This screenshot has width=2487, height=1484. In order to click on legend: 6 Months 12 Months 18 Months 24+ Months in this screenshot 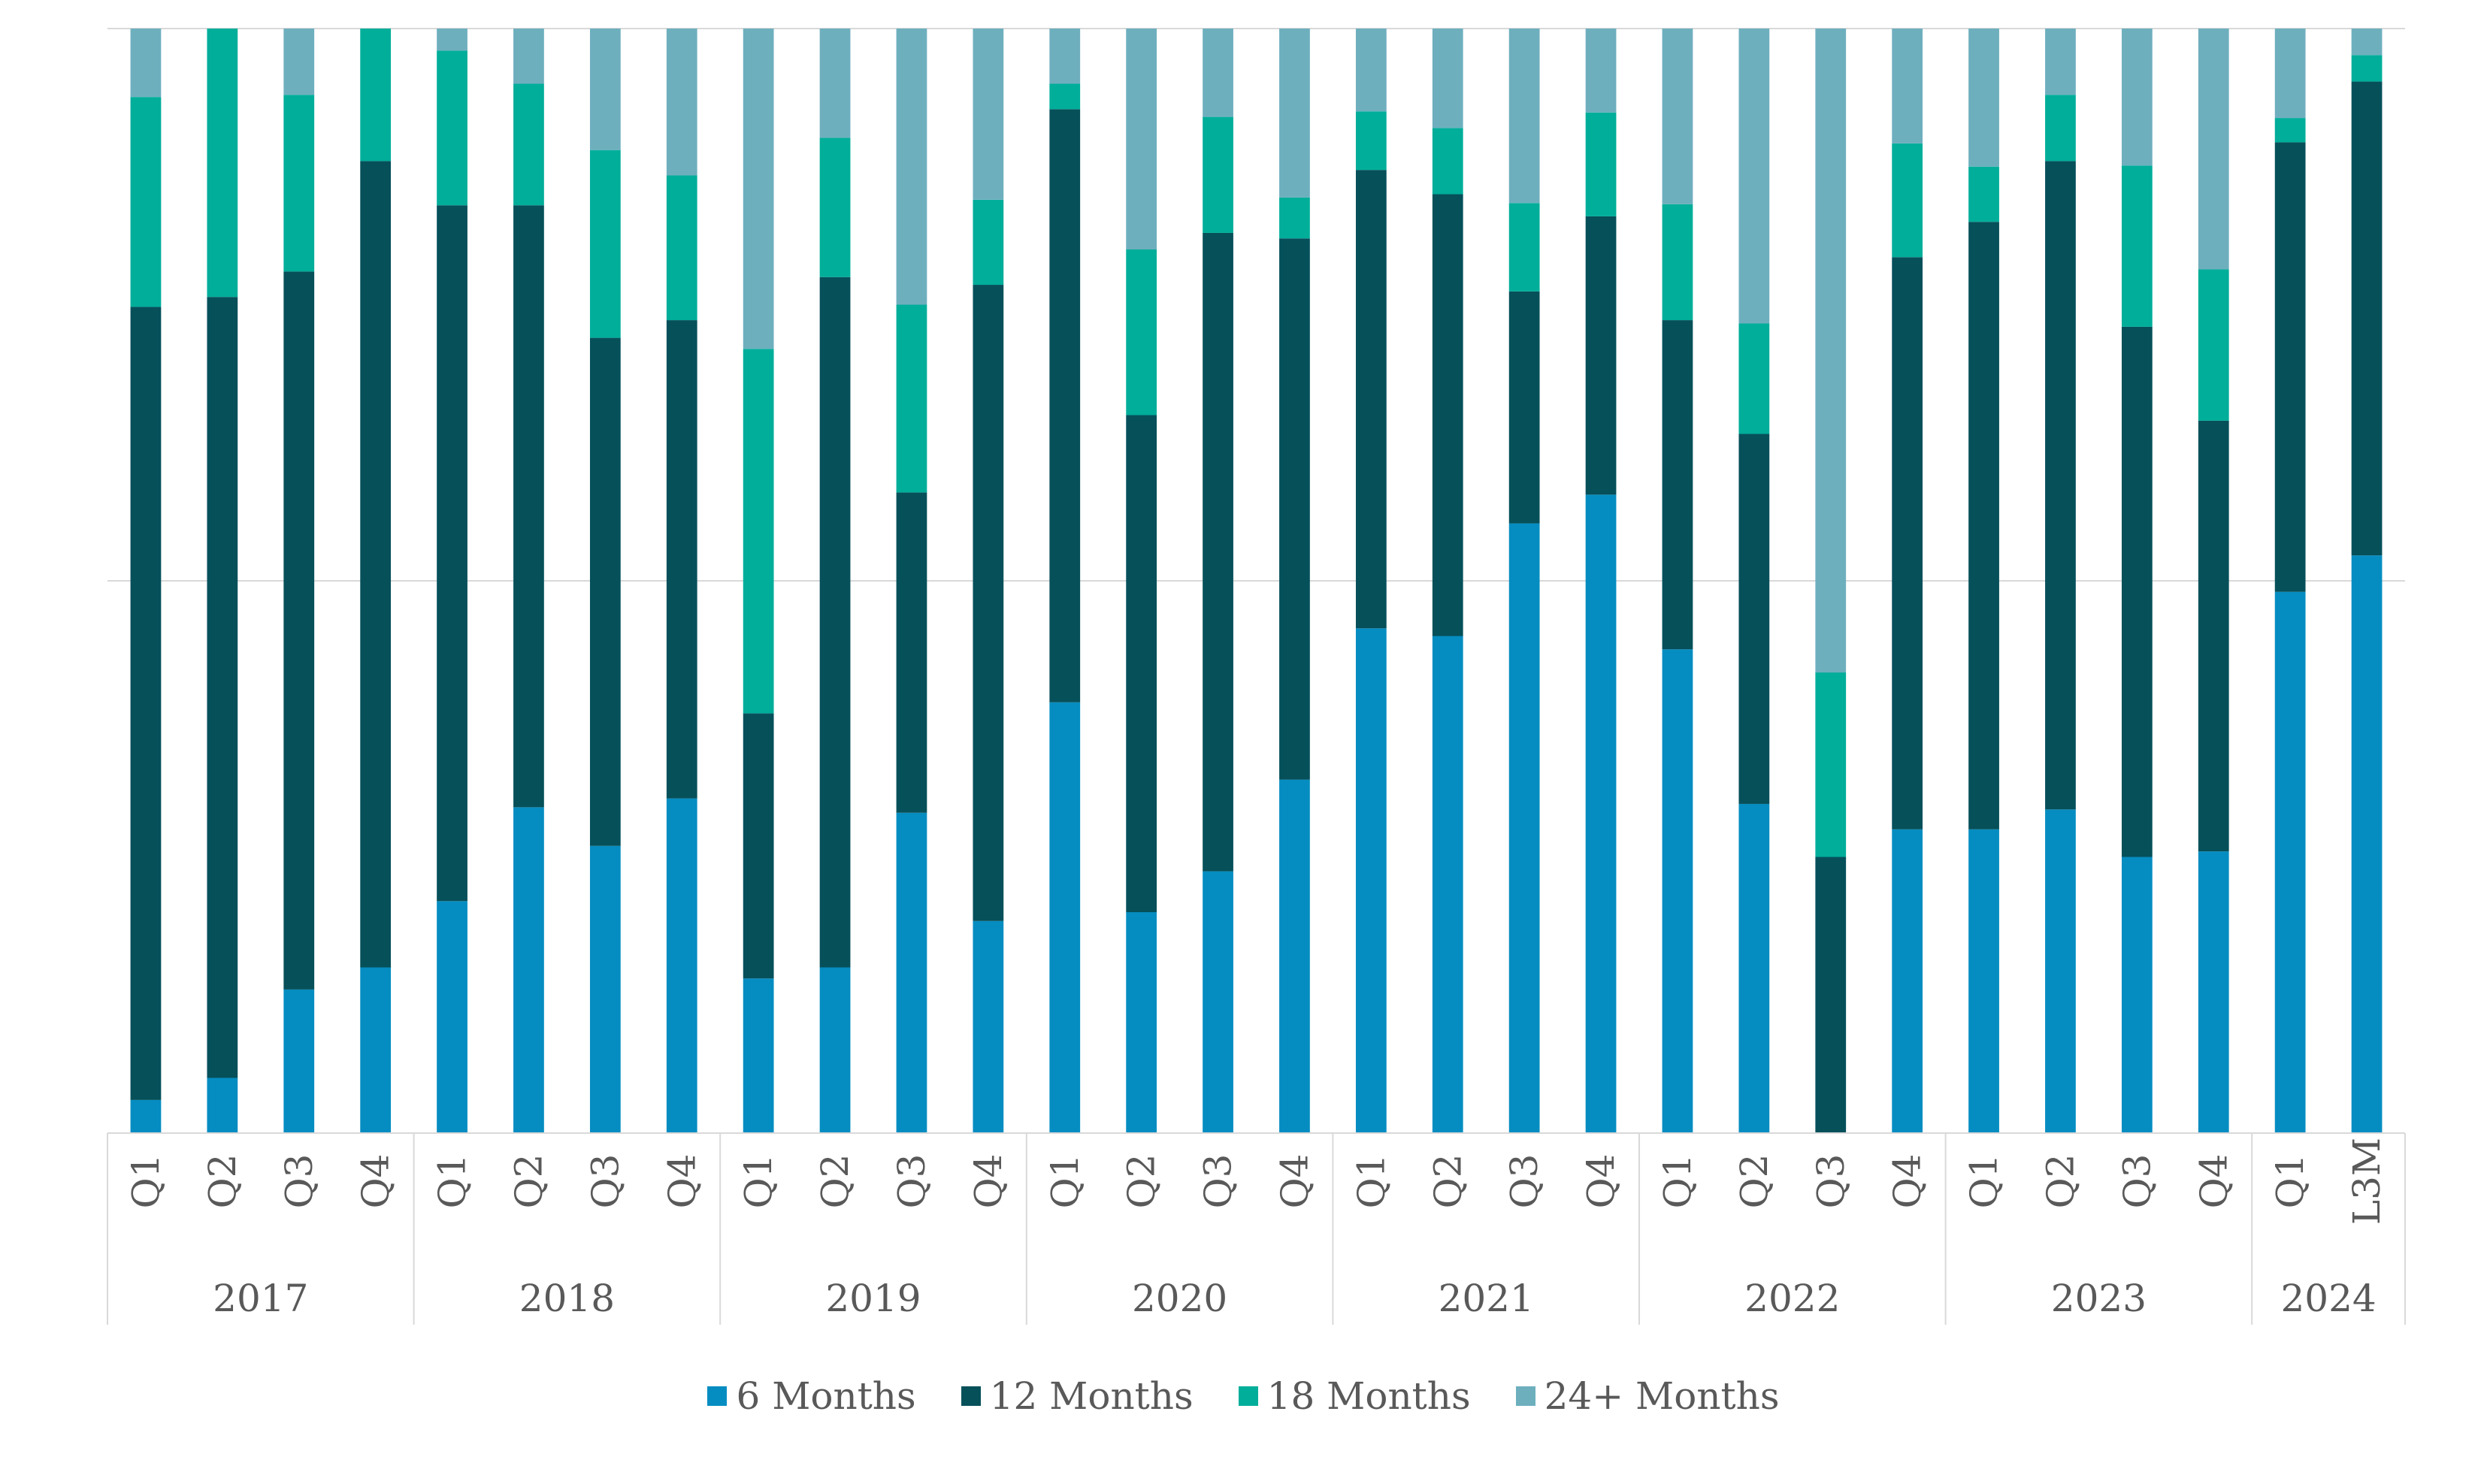, I will do `click(1243, 1396)`.